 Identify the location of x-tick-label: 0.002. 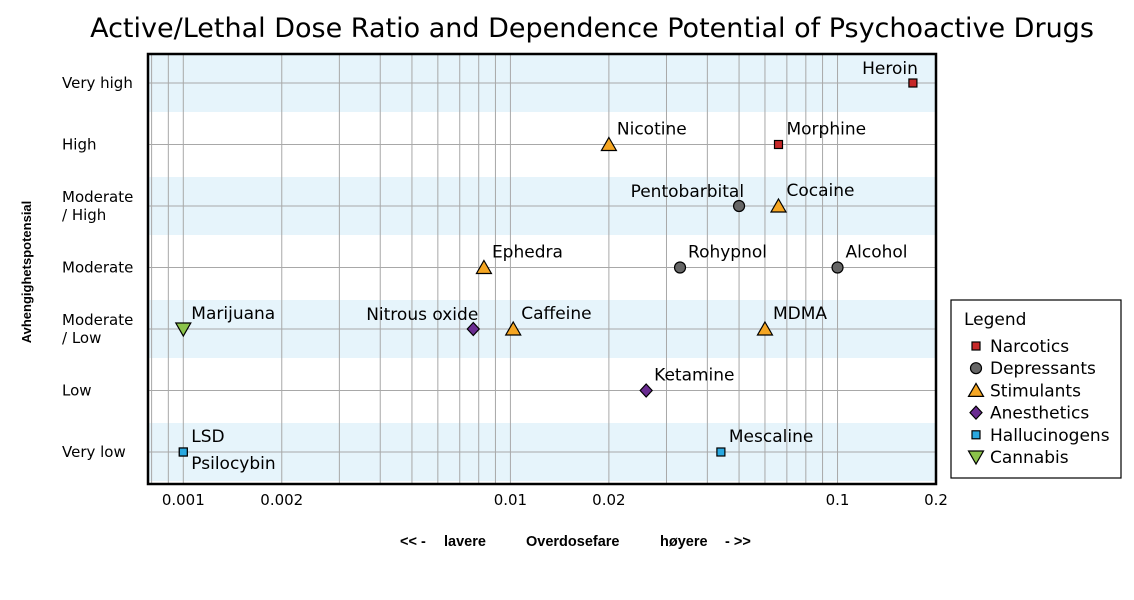
(281, 500).